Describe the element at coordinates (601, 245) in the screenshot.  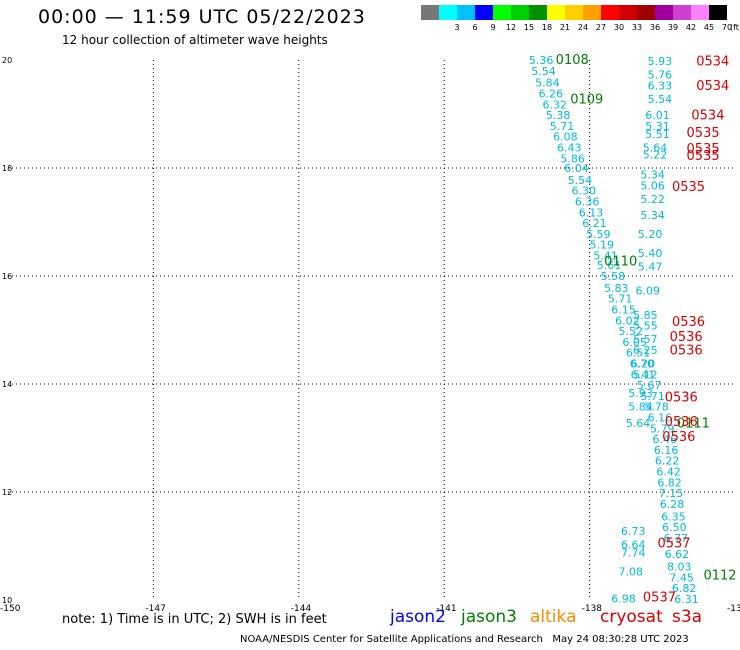
I see `wave-height-value: 5.19` at that location.